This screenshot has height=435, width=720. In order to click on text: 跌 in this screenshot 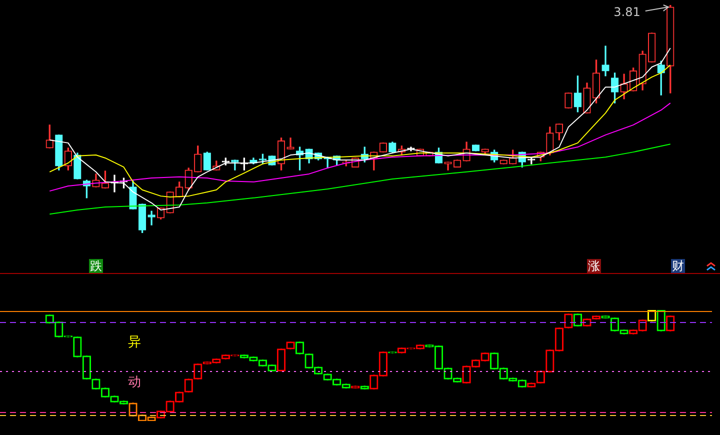, I will do `click(96, 266)`.